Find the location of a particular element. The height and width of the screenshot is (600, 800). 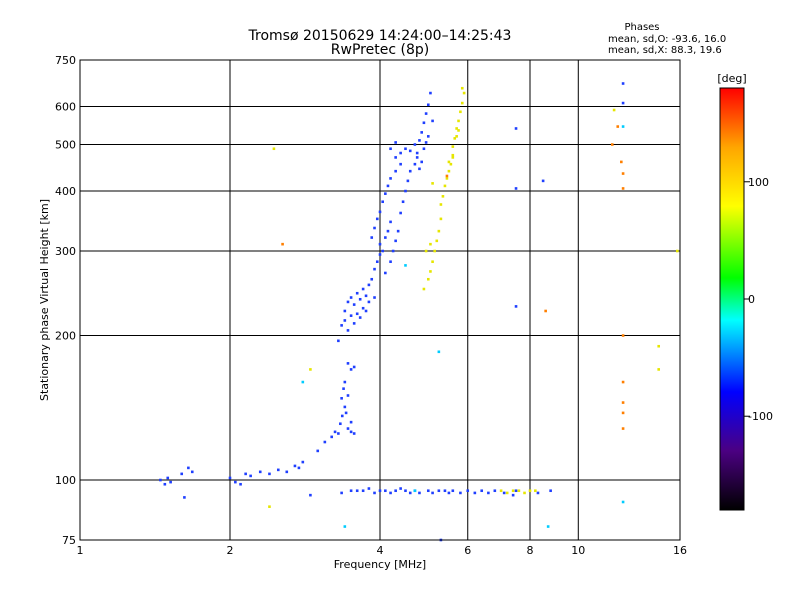

stats-x-line: mean, sd,X: 88.3, 19.6 is located at coordinates (665, 50).